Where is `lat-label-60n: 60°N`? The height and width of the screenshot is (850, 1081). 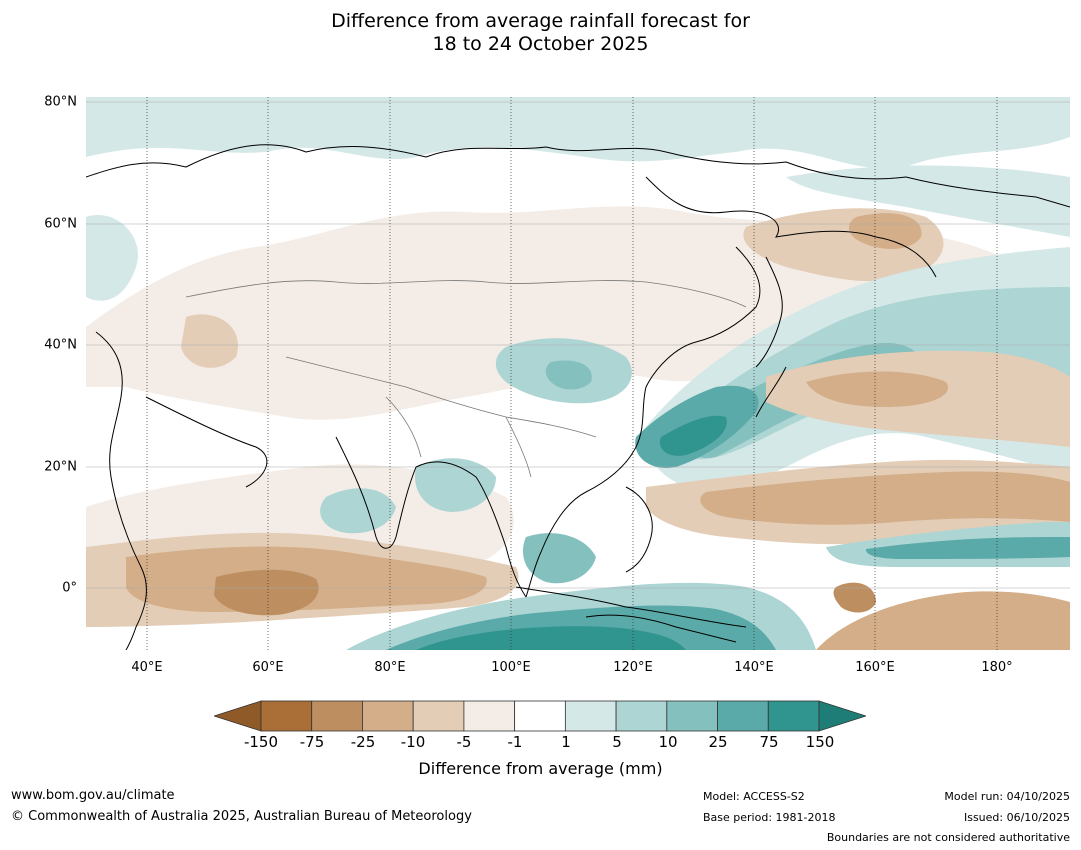
lat-label-60n: 60°N is located at coordinates (60, 224).